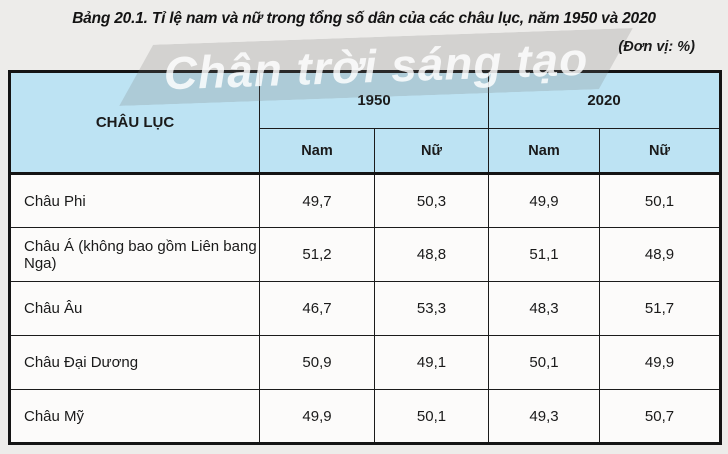 This screenshot has width=728, height=454. Describe the element at coordinates (317, 362) in the screenshot. I see `data-cell: 50,9` at that location.